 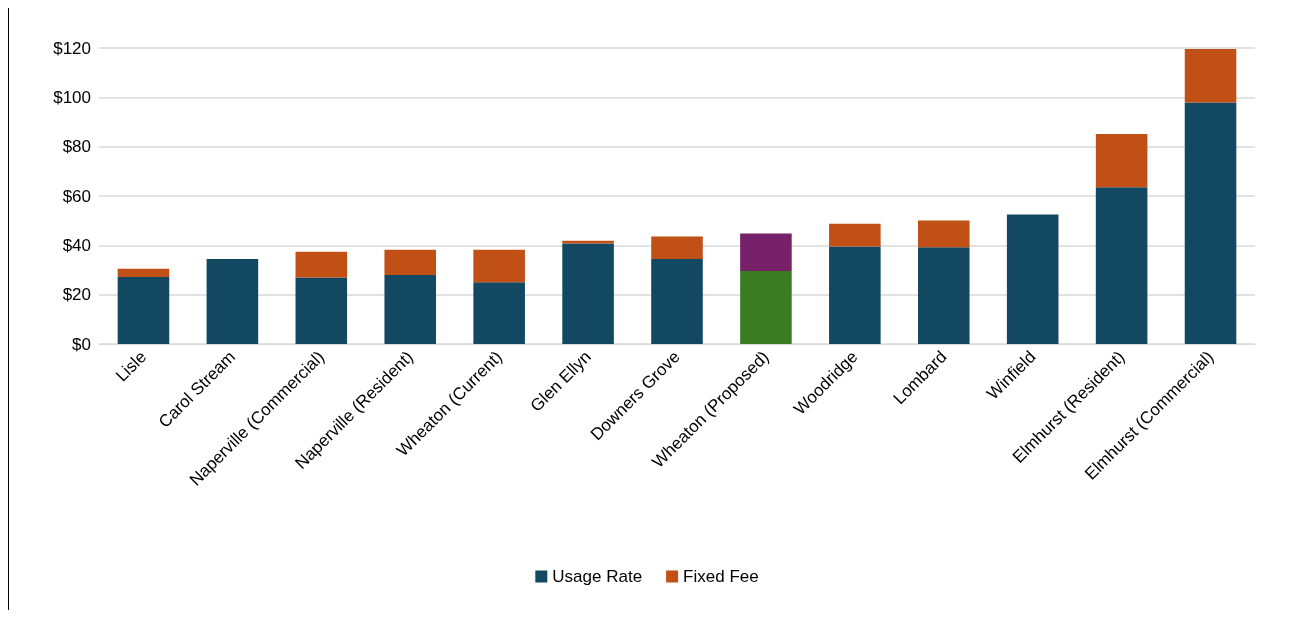 What do you see at coordinates (721, 576) in the screenshot?
I see `legend-label: Fixed Fee` at bounding box center [721, 576].